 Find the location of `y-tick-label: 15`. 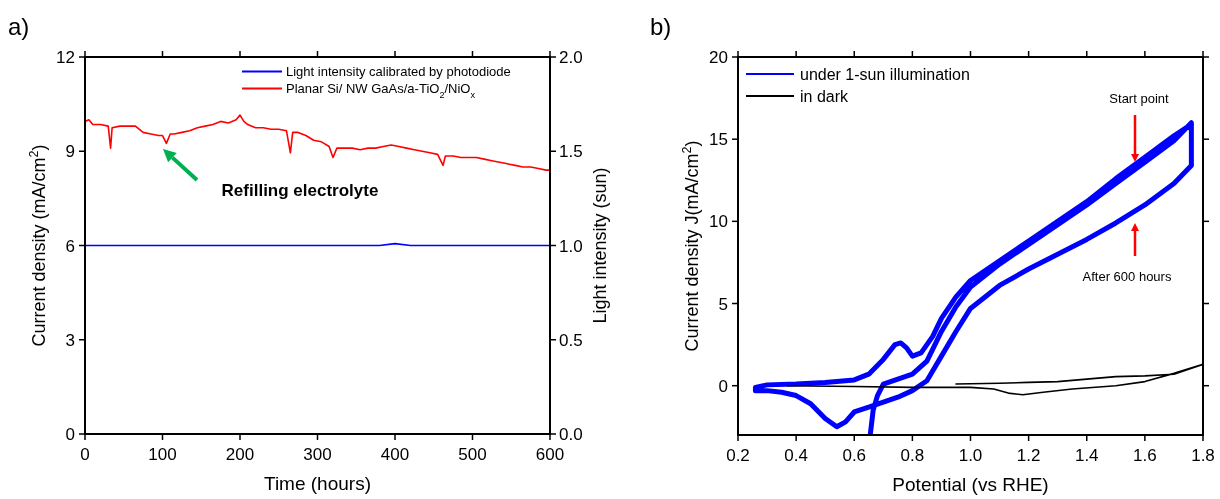

y-tick-label: 15 is located at coordinates (718, 140).